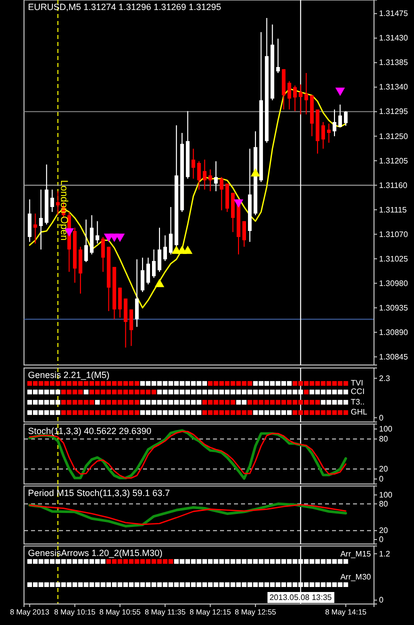 The image size is (414, 625). I want to click on y-tick-label: 1.31430, so click(393, 38).